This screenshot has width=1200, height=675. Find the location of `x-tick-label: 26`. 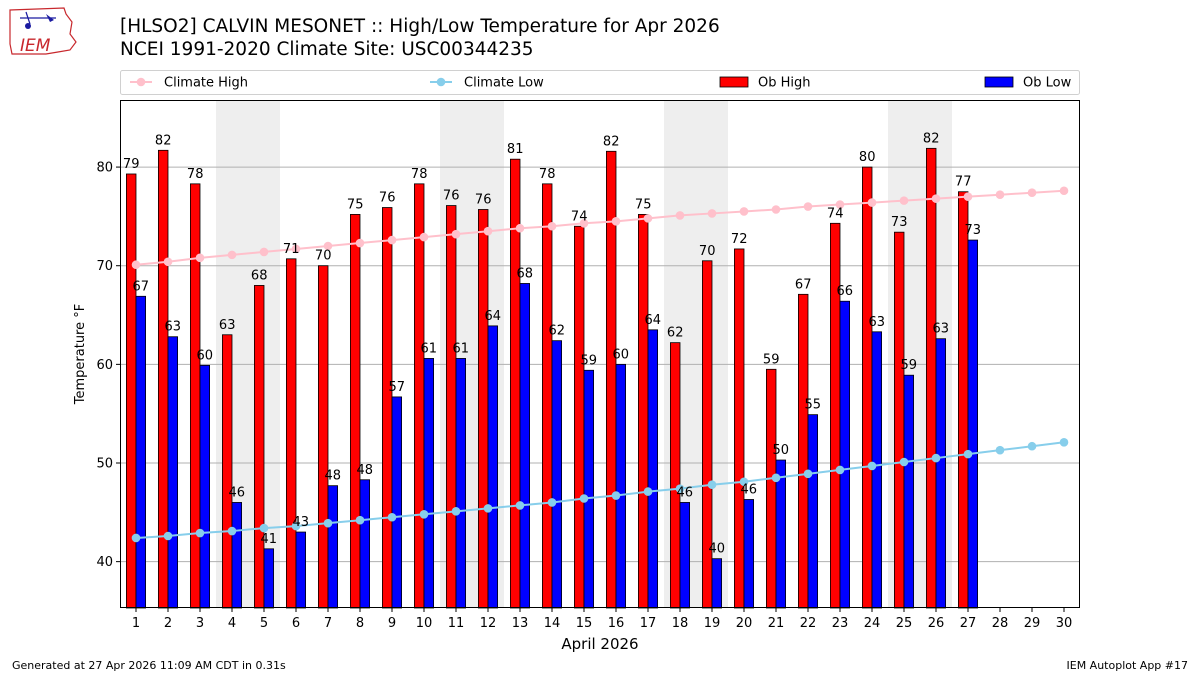

x-tick-label: 26 is located at coordinates (936, 623).